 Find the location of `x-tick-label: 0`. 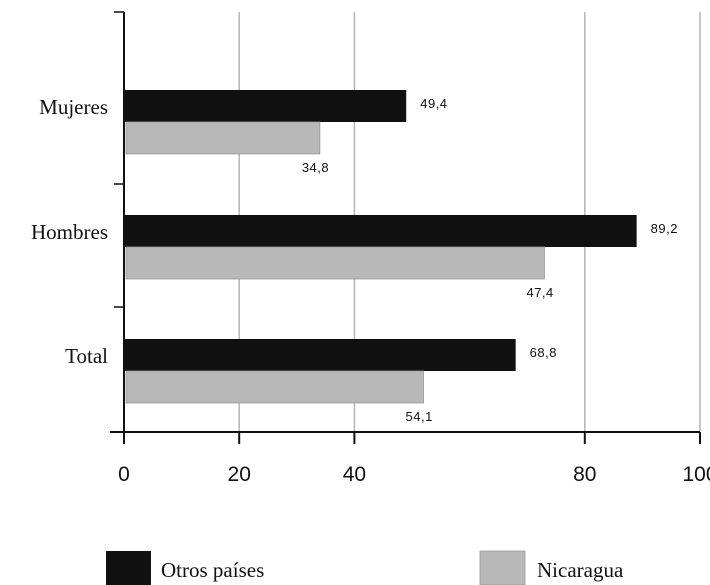

x-tick-label: 0 is located at coordinates (124, 474).